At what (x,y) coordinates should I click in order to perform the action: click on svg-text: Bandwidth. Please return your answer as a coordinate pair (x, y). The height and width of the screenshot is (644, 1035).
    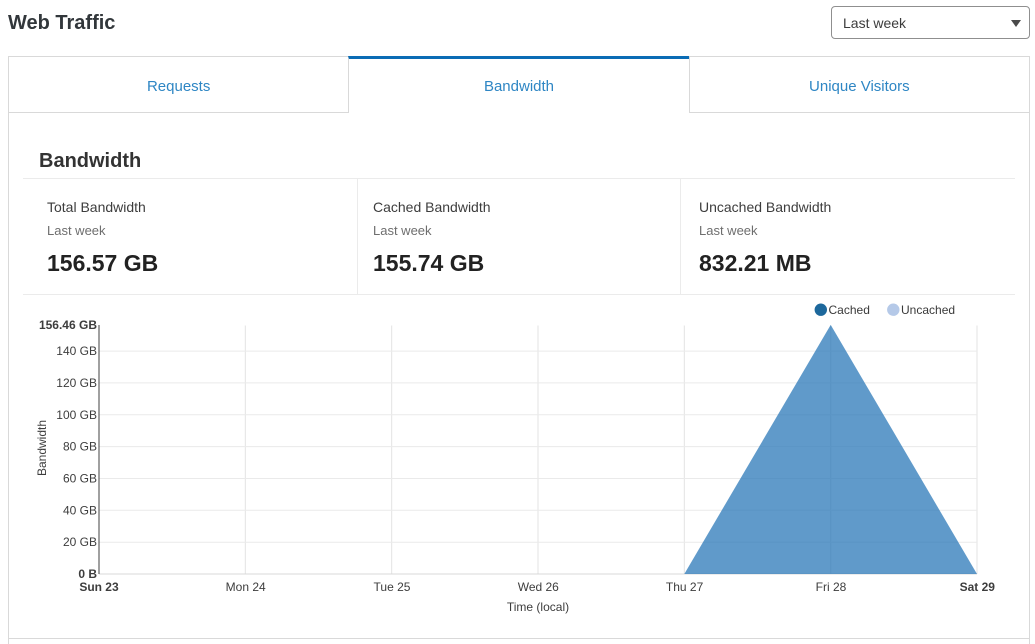
    Looking at the image, I should click on (42, 448).